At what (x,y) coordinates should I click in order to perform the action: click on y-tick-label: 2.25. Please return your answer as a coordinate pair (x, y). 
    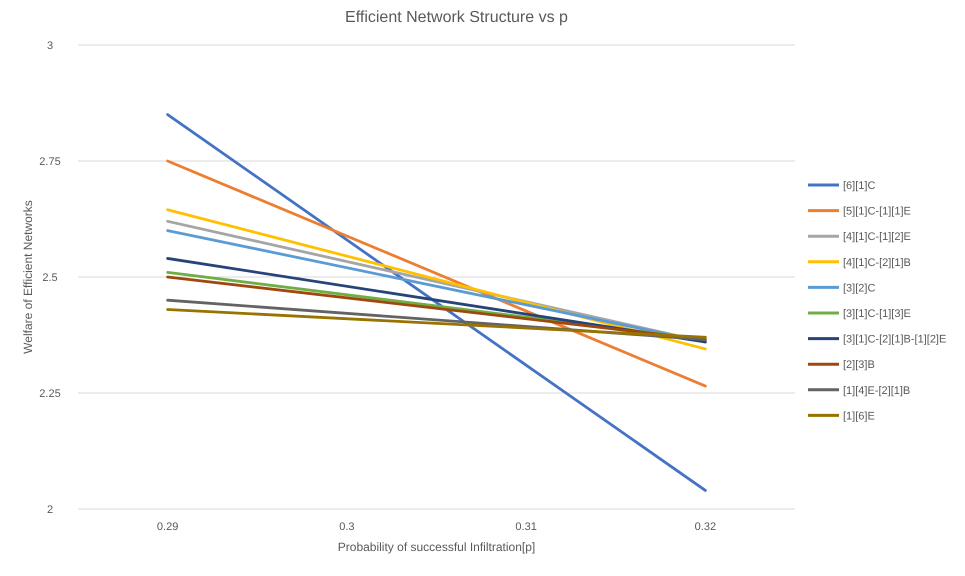
    Looking at the image, I should click on (50, 394).